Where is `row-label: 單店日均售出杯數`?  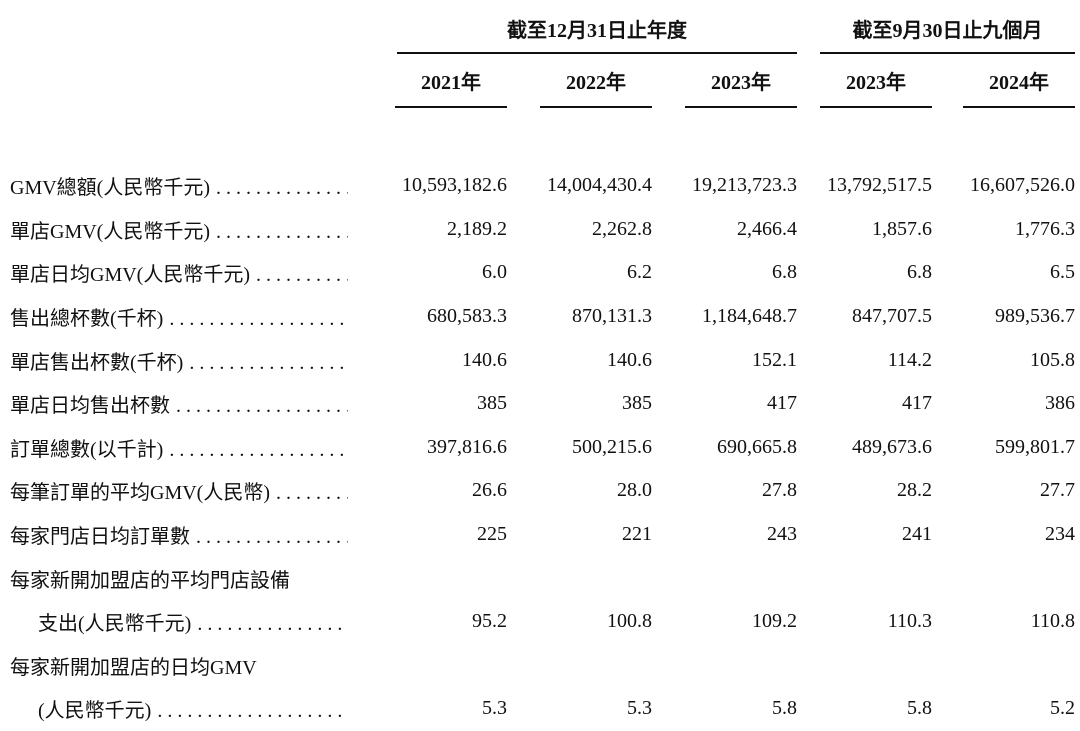
row-label: 單店日均售出杯數 is located at coordinates (90, 406).